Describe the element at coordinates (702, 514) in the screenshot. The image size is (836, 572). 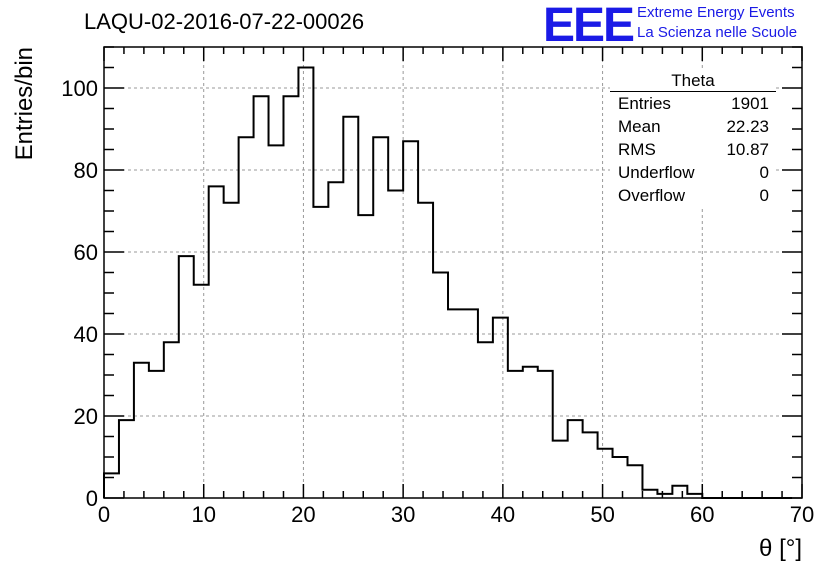
I see `x-tick-label: 60` at that location.